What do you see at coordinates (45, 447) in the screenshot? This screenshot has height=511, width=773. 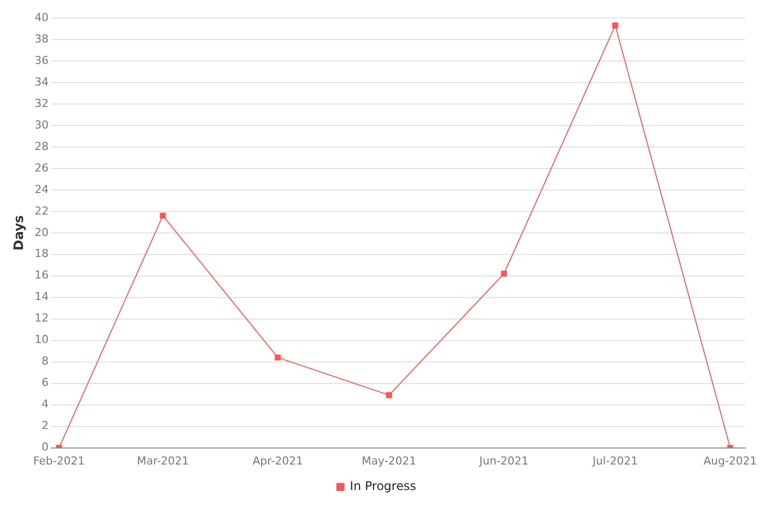 I see `y-tick-label: 0` at bounding box center [45, 447].